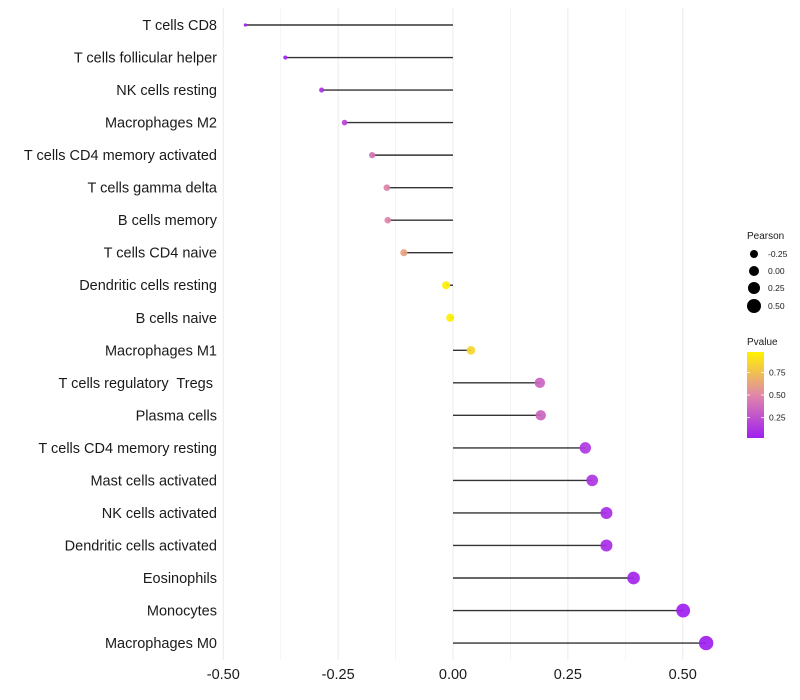  What do you see at coordinates (777, 395) in the screenshot?
I see `legend-color-label: 0.50` at bounding box center [777, 395].